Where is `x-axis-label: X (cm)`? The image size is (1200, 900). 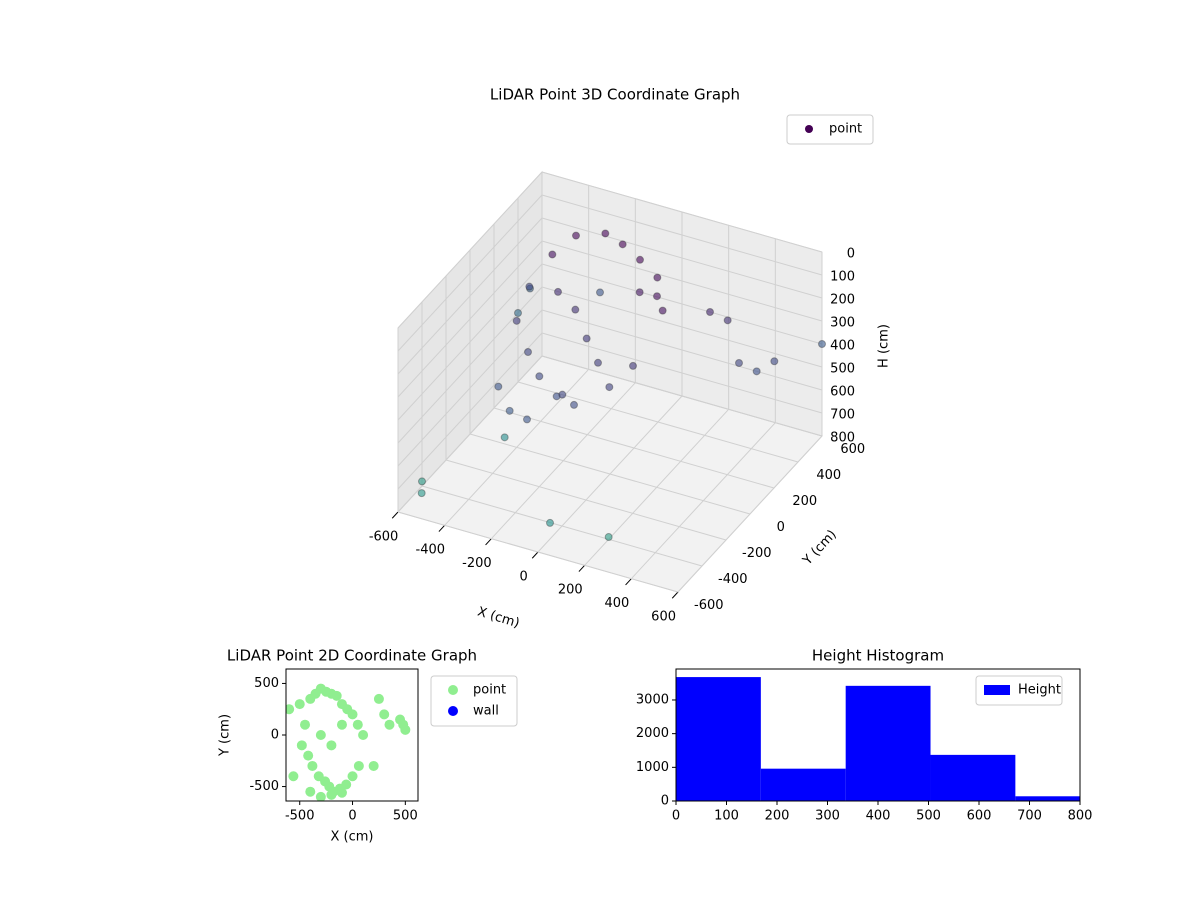
x-axis-label: X (cm) is located at coordinates (352, 837).